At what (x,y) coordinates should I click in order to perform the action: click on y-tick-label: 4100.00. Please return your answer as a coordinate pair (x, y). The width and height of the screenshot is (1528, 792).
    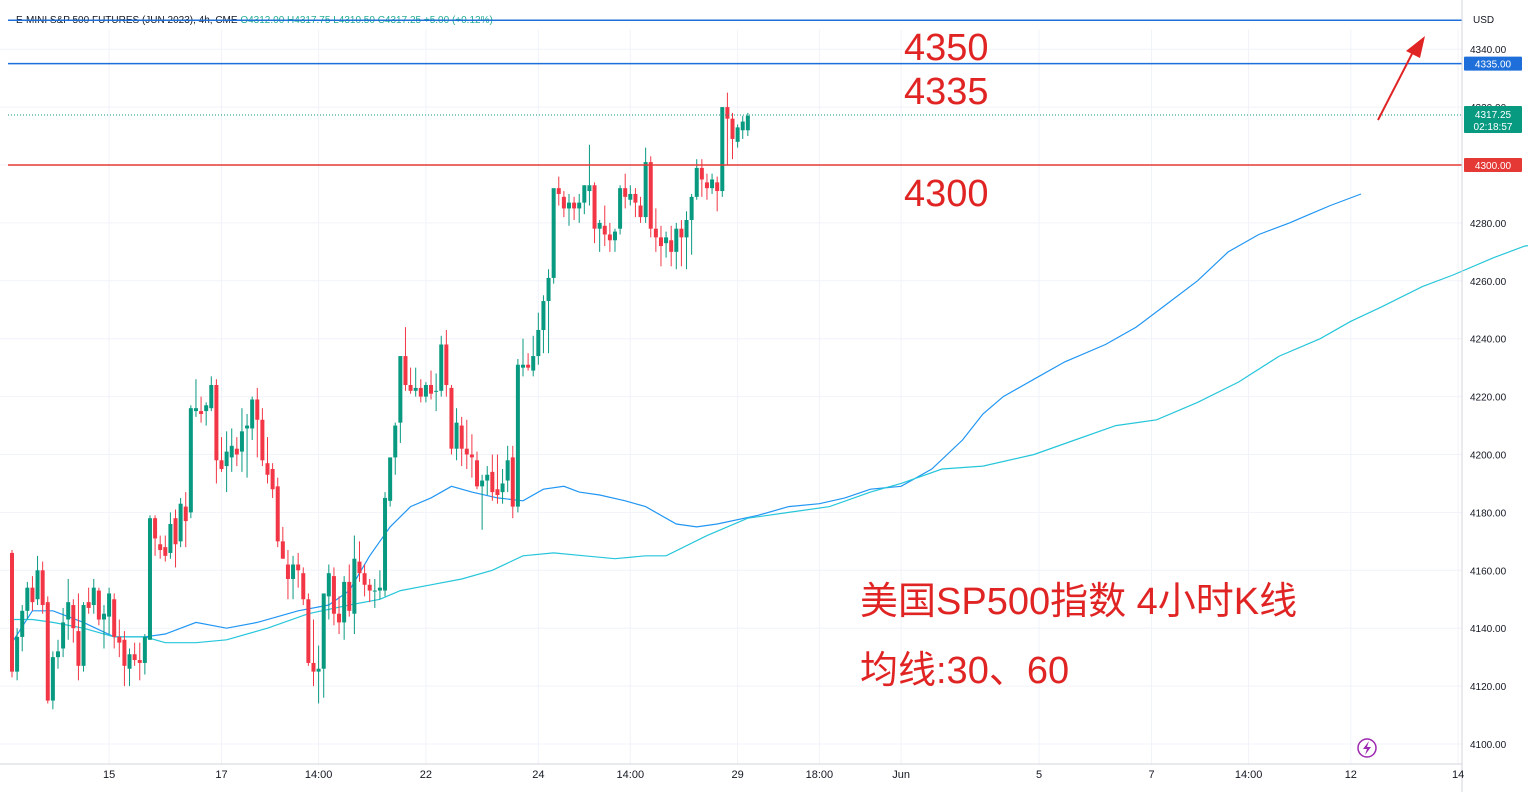
    Looking at the image, I should click on (1488, 745).